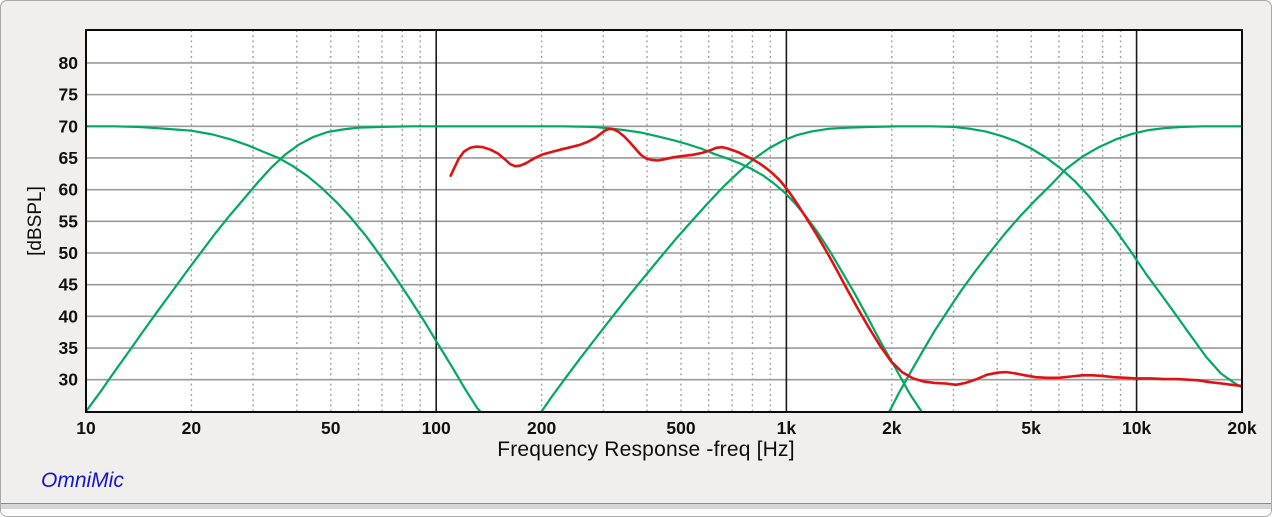 This screenshot has height=517, width=1272. Describe the element at coordinates (636, 512) in the screenshot. I see `bottom-panel-edge` at that location.